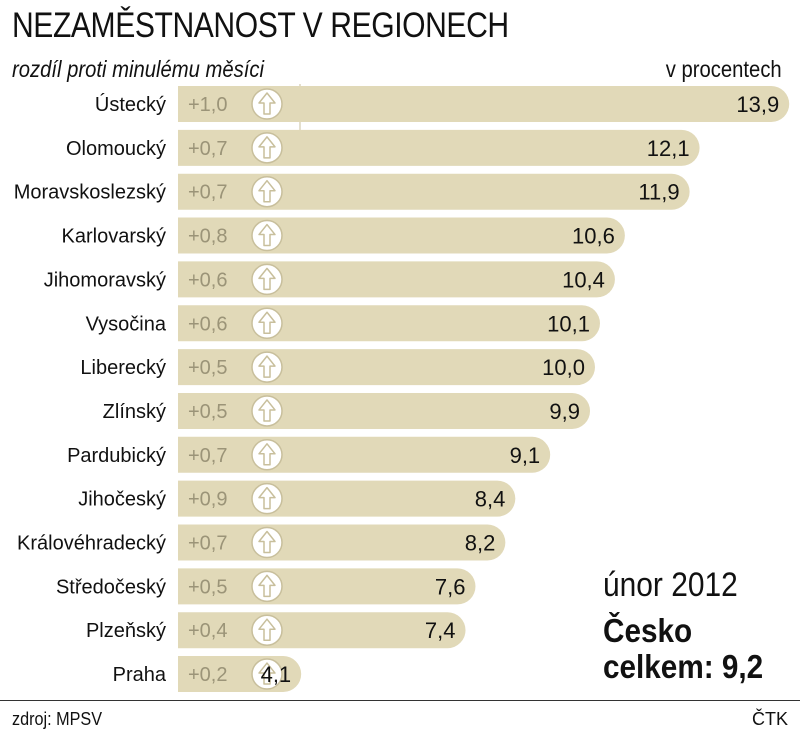 Image resolution: width=800 pixels, height=732 pixels. I want to click on category-label: Karlovarský, so click(114, 237).